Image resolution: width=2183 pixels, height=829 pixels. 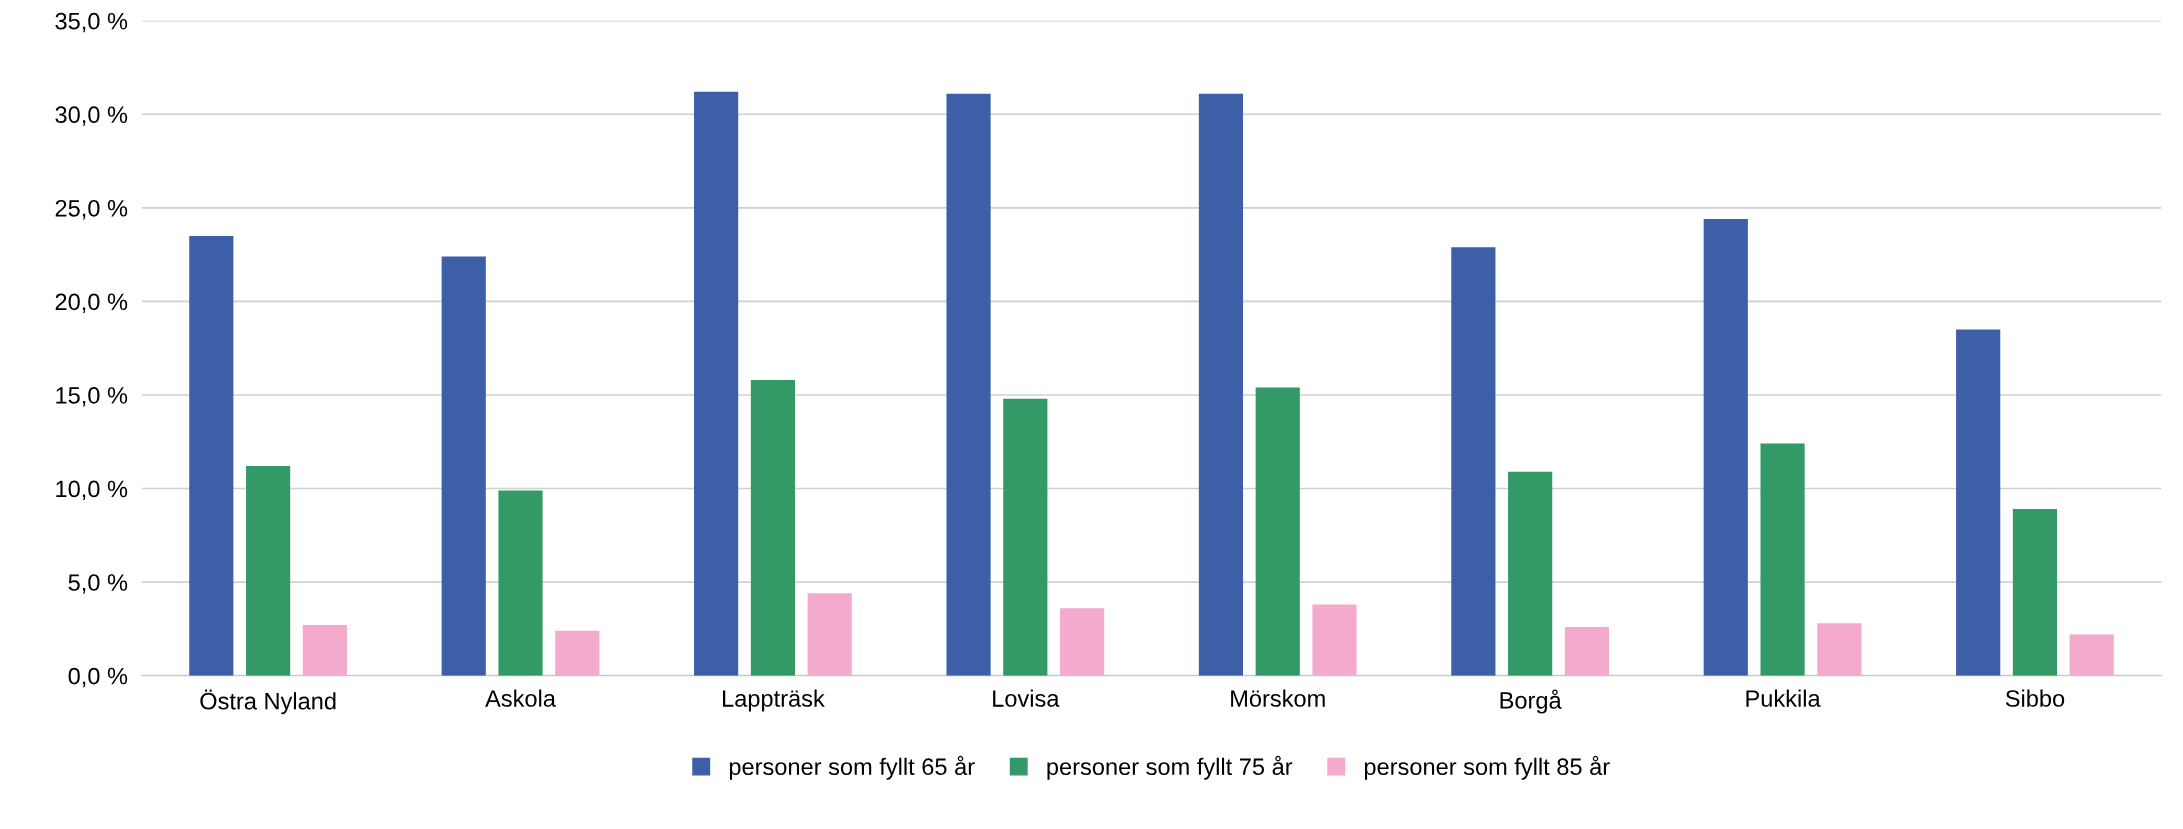 I want to click on x-tick-label: Mörskom, so click(x=1278, y=698).